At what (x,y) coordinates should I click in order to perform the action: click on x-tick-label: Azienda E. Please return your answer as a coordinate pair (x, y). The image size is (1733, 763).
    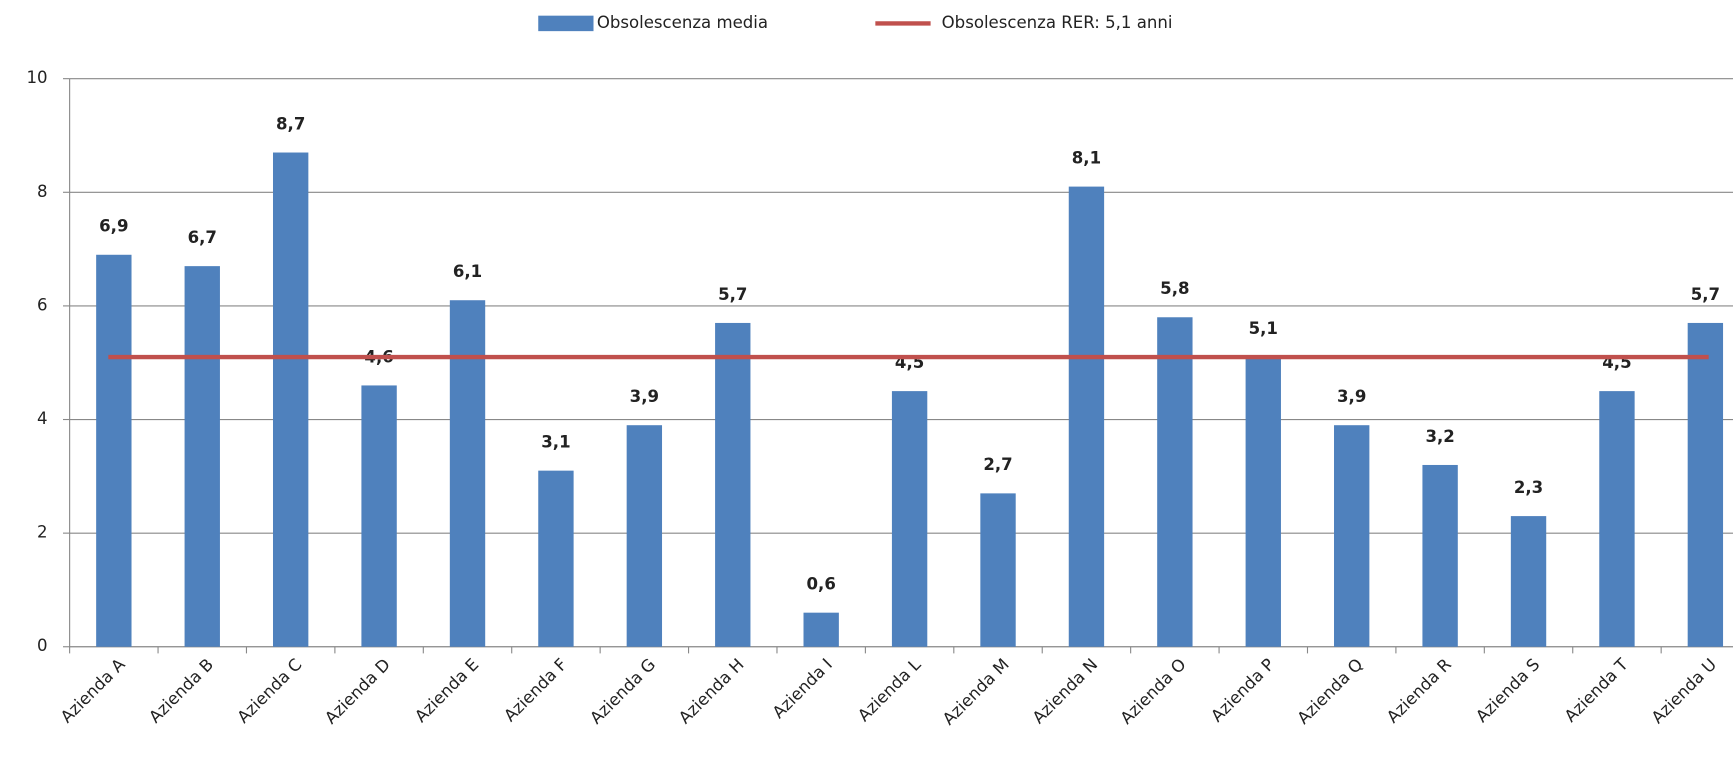
    Looking at the image, I should click on (446, 690).